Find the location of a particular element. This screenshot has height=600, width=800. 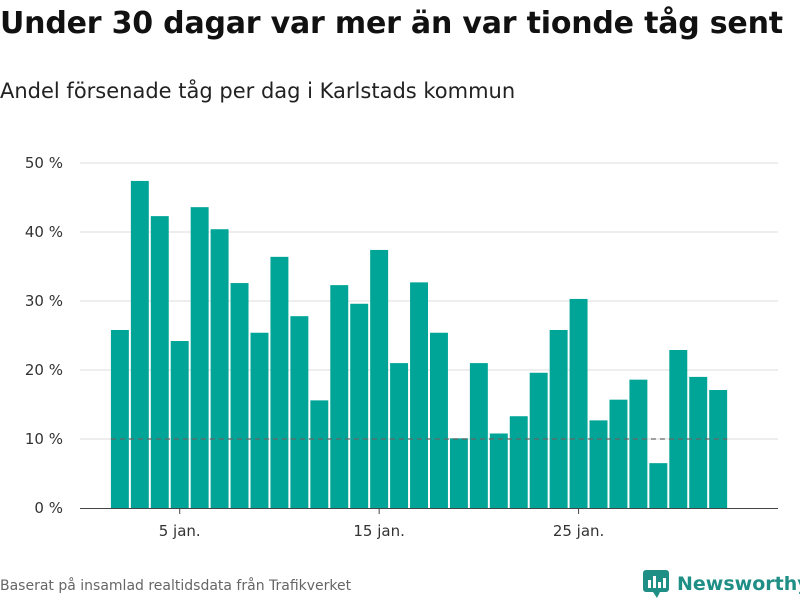

x-tick-label: 15 jan. is located at coordinates (379, 531).